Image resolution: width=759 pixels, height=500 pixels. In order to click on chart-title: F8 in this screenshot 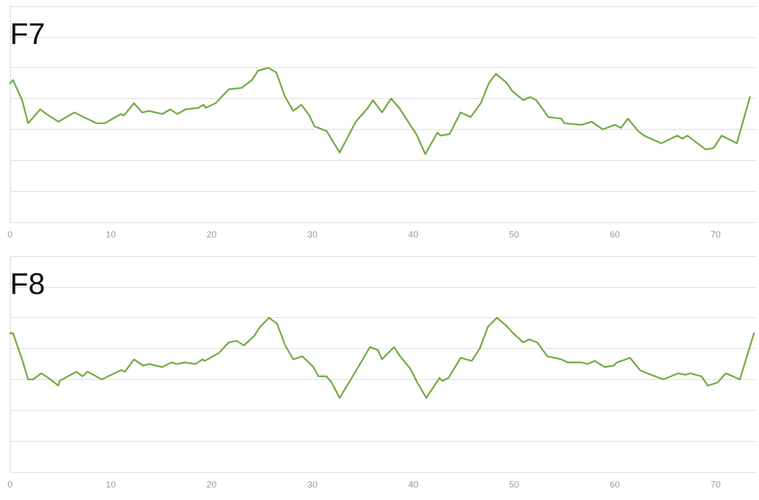, I will do `click(28, 285)`.